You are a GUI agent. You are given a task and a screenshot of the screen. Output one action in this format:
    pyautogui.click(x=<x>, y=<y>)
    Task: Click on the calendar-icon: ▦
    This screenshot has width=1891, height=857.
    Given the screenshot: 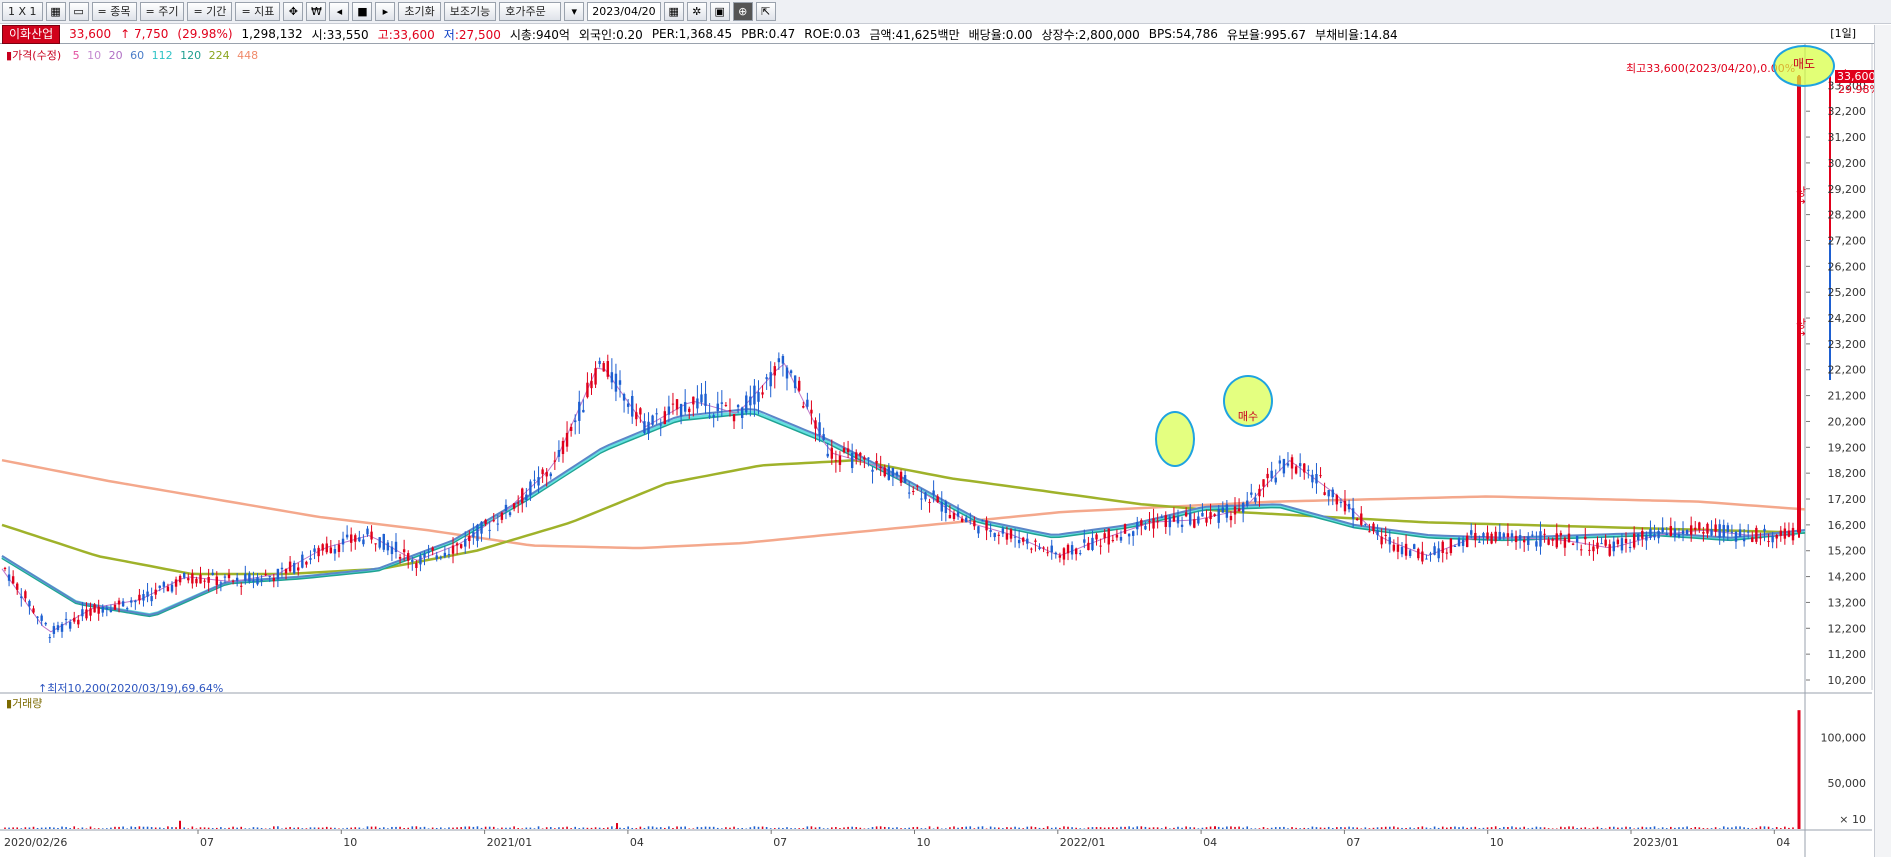 What is the action you would take?
    pyautogui.click(x=673, y=11)
    